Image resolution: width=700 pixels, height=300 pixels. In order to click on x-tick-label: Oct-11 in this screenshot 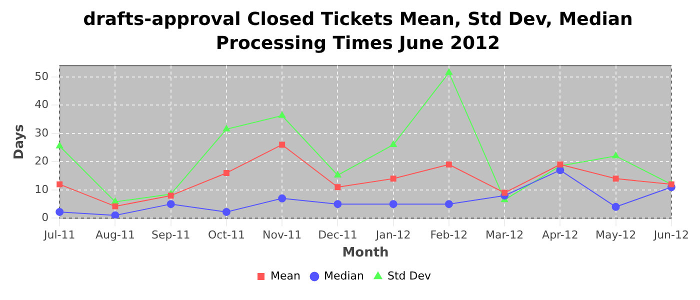, I will do `click(226, 235)`.